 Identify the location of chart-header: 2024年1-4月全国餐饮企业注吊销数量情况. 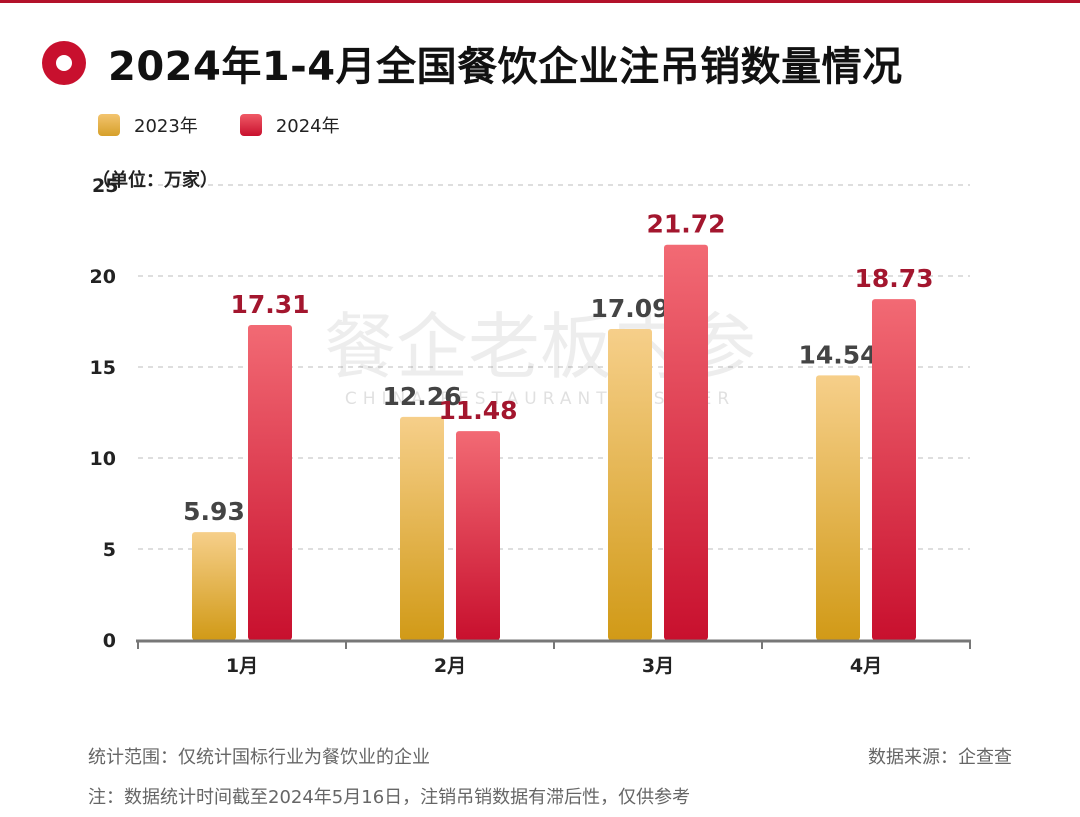
(472, 63).